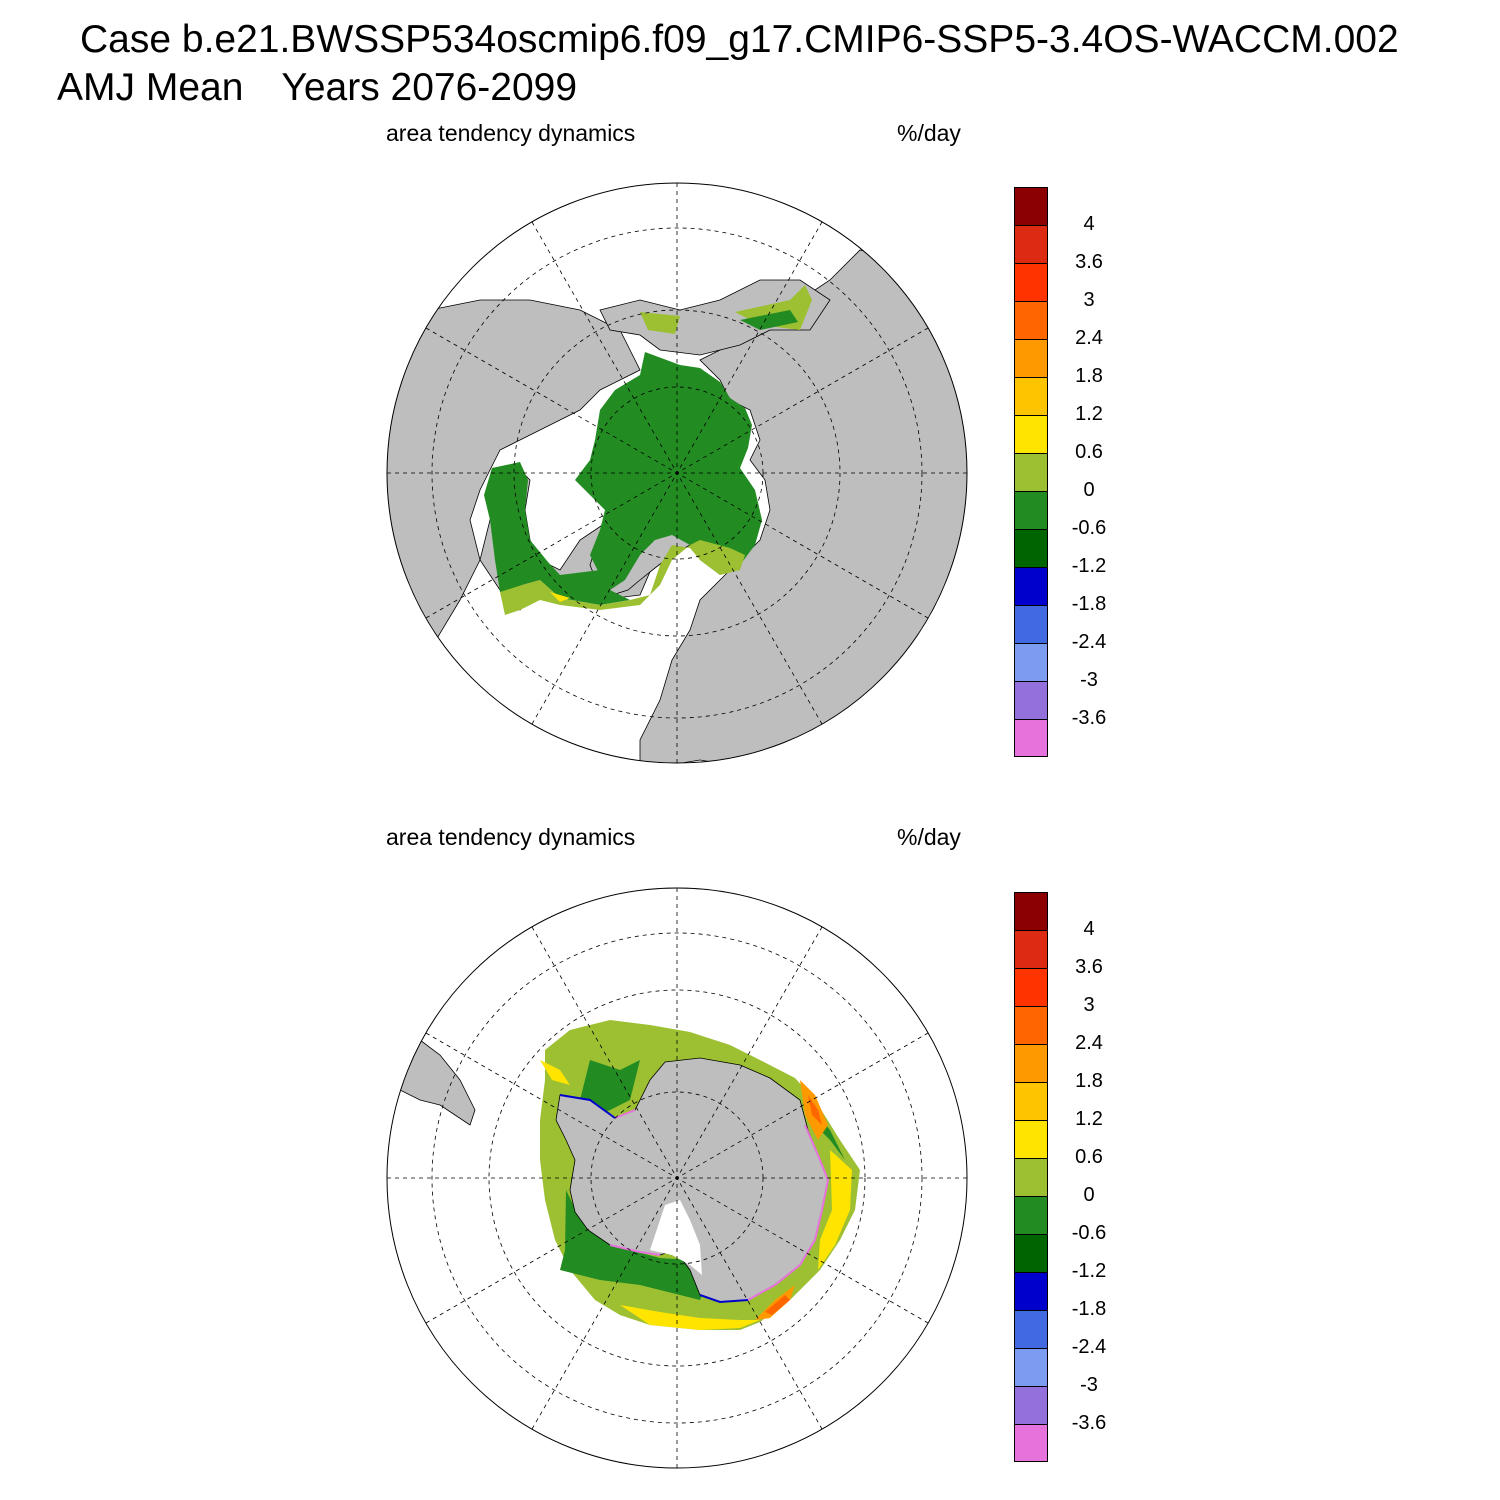  Describe the element at coordinates (654, 1199) in the screenshot. I see `antarctic-coast-blue` at that location.